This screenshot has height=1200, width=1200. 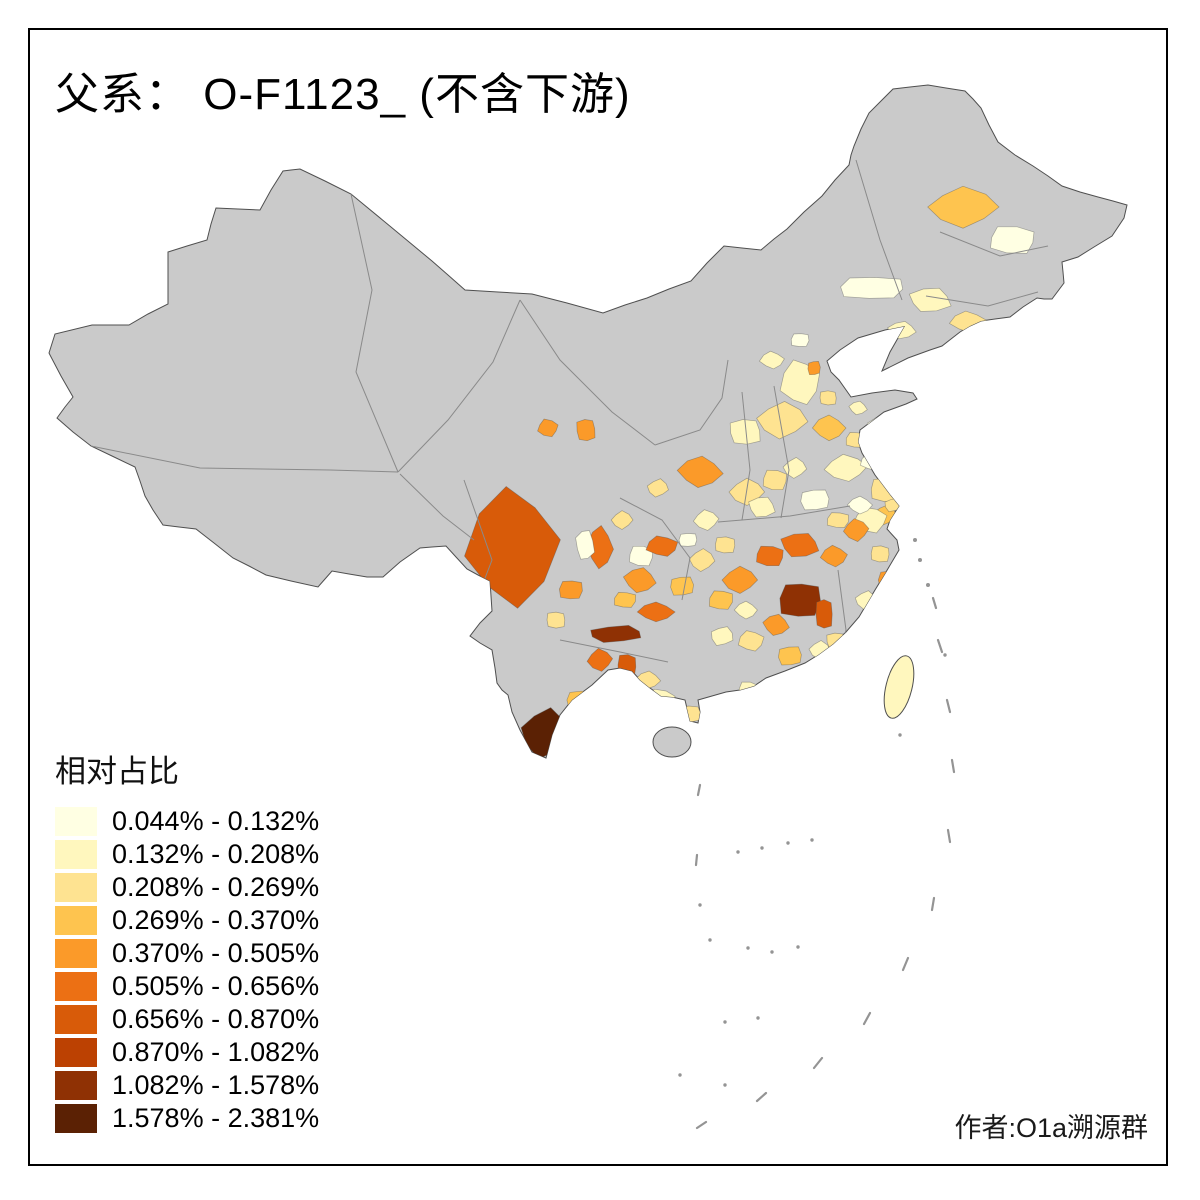 I want to click on author-credit: 作者:O1a溯源群, so click(x=1051, y=1128).